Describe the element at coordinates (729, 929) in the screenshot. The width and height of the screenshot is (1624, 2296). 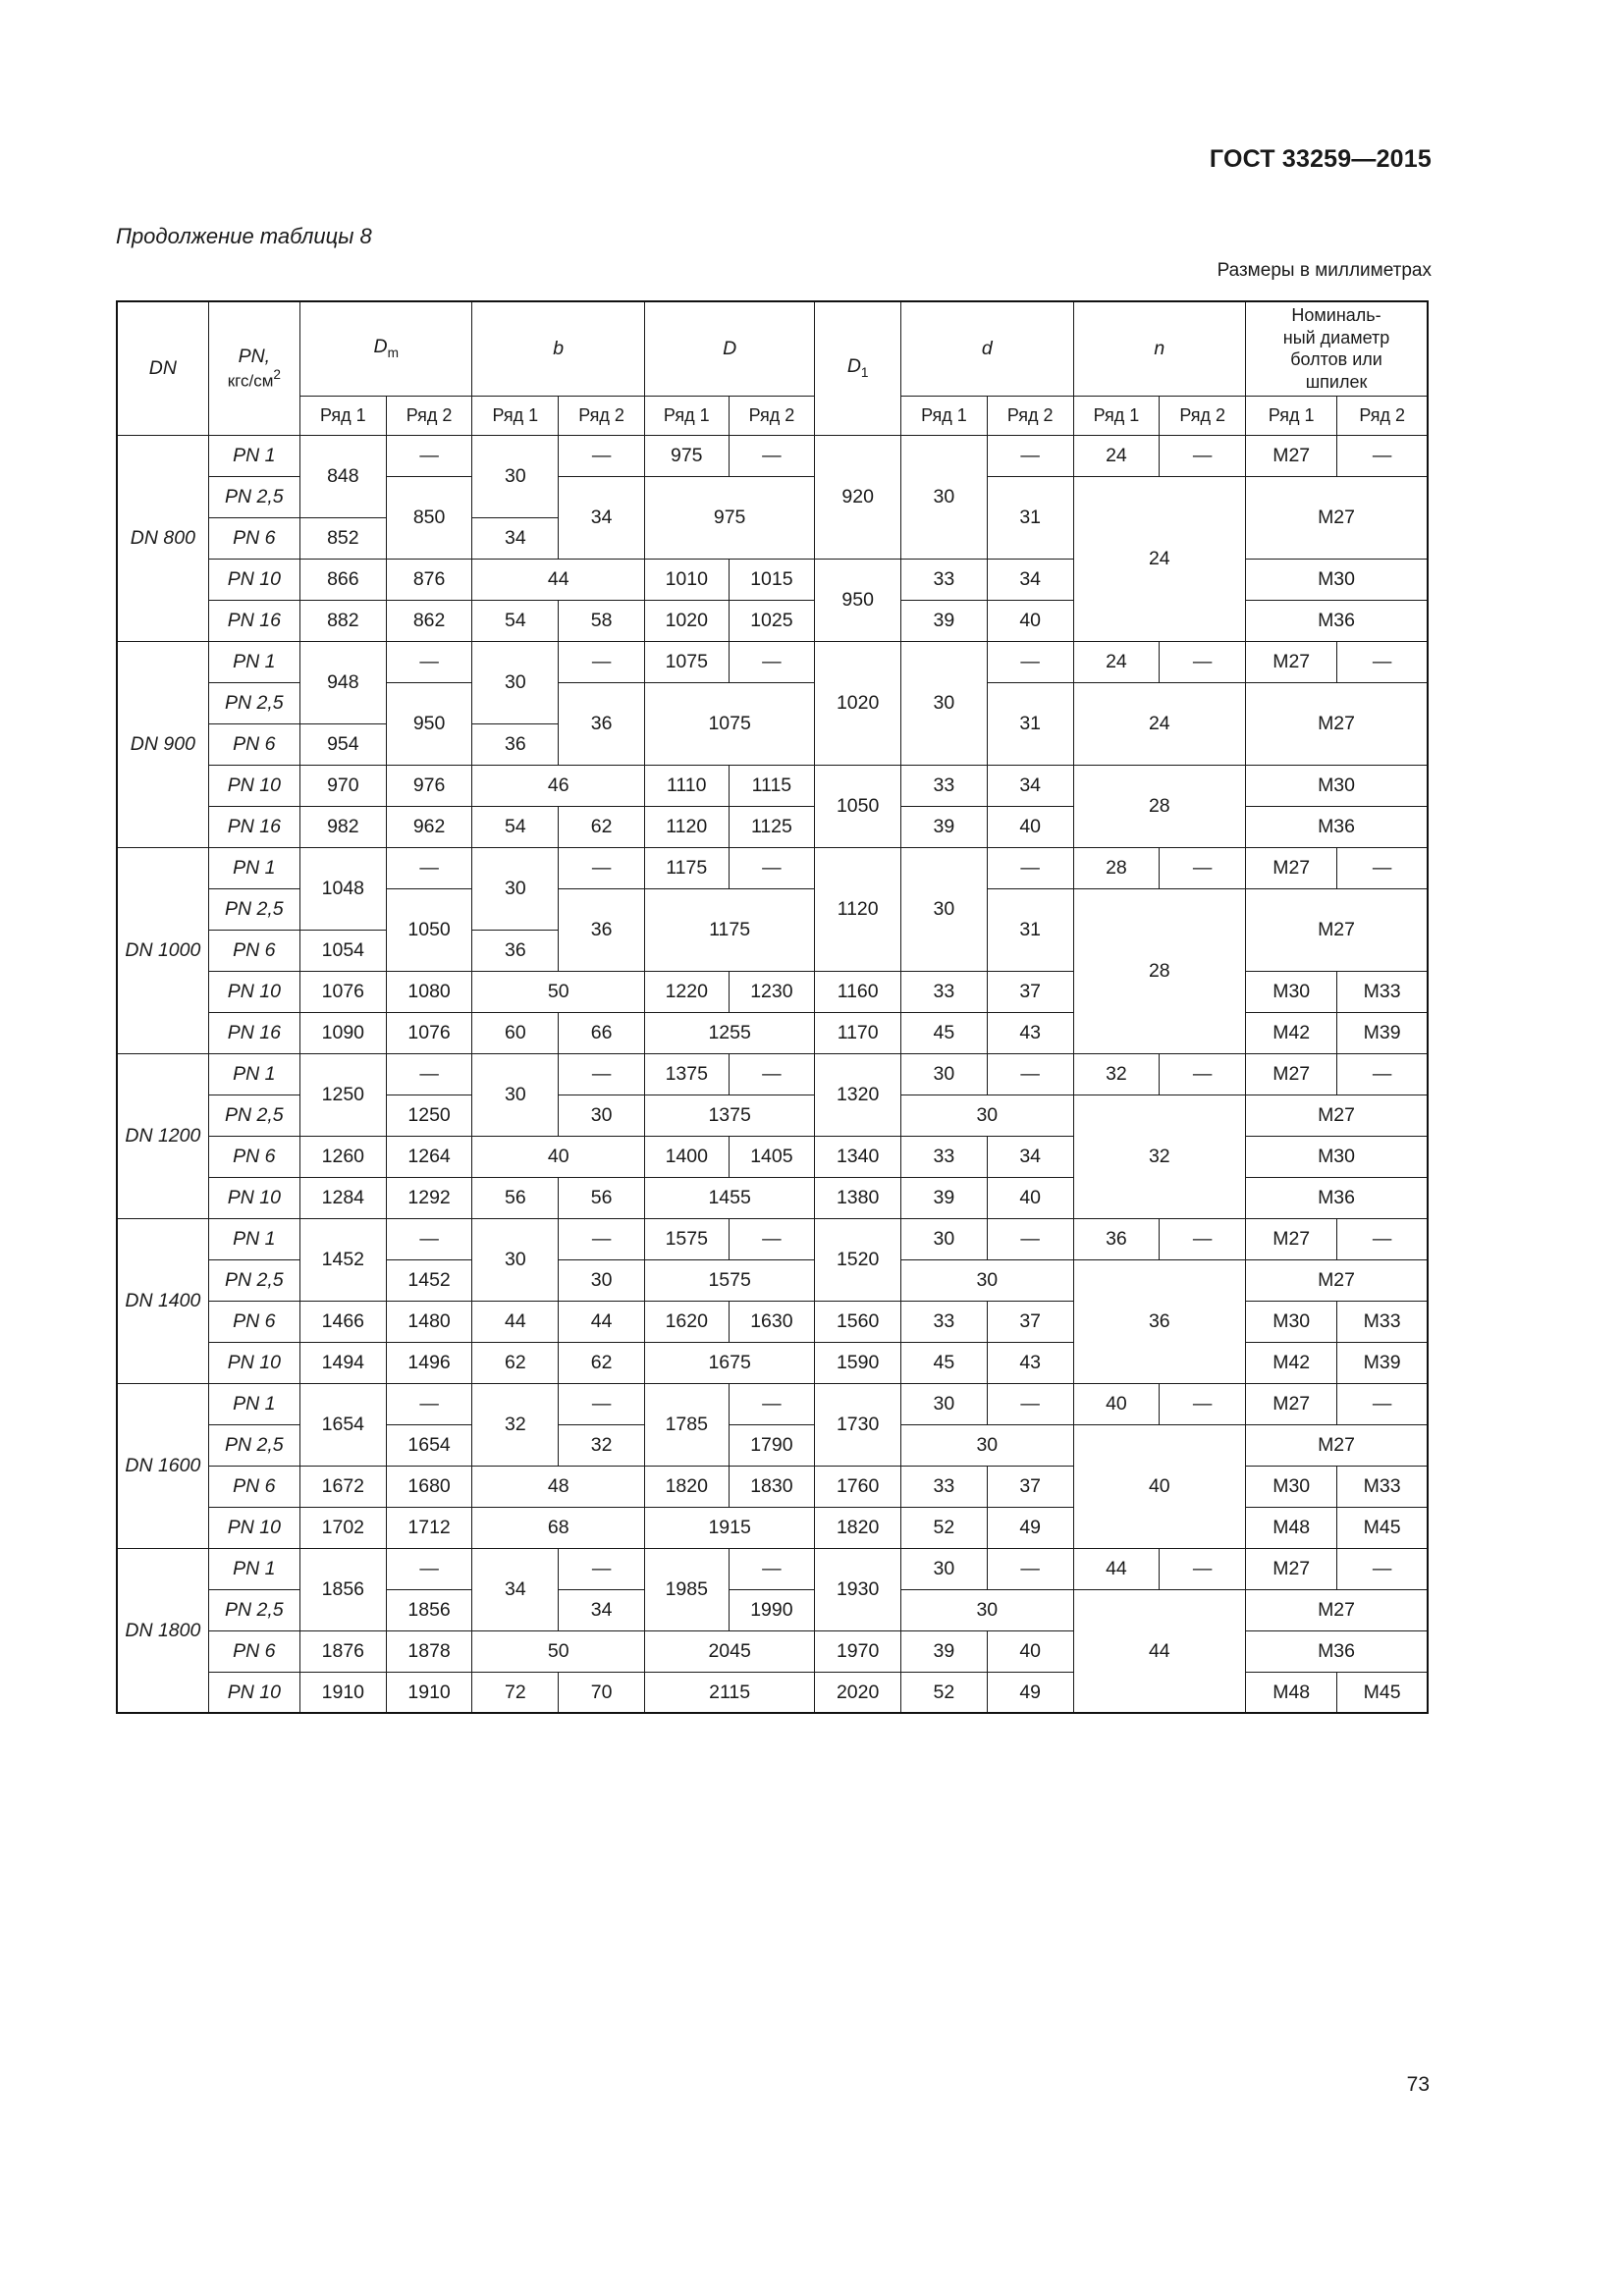
I see `cell-D-ryad1: 1175` at that location.